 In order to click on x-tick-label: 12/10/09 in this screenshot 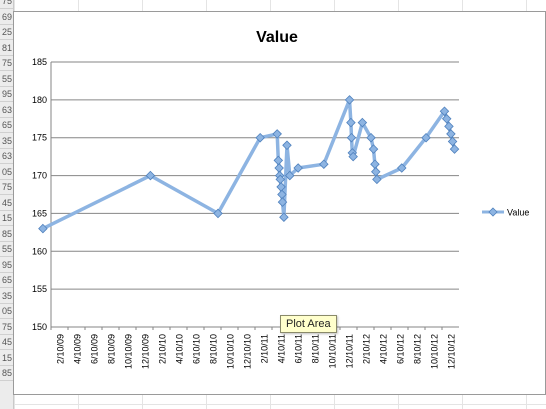, I will do `click(145, 351)`.